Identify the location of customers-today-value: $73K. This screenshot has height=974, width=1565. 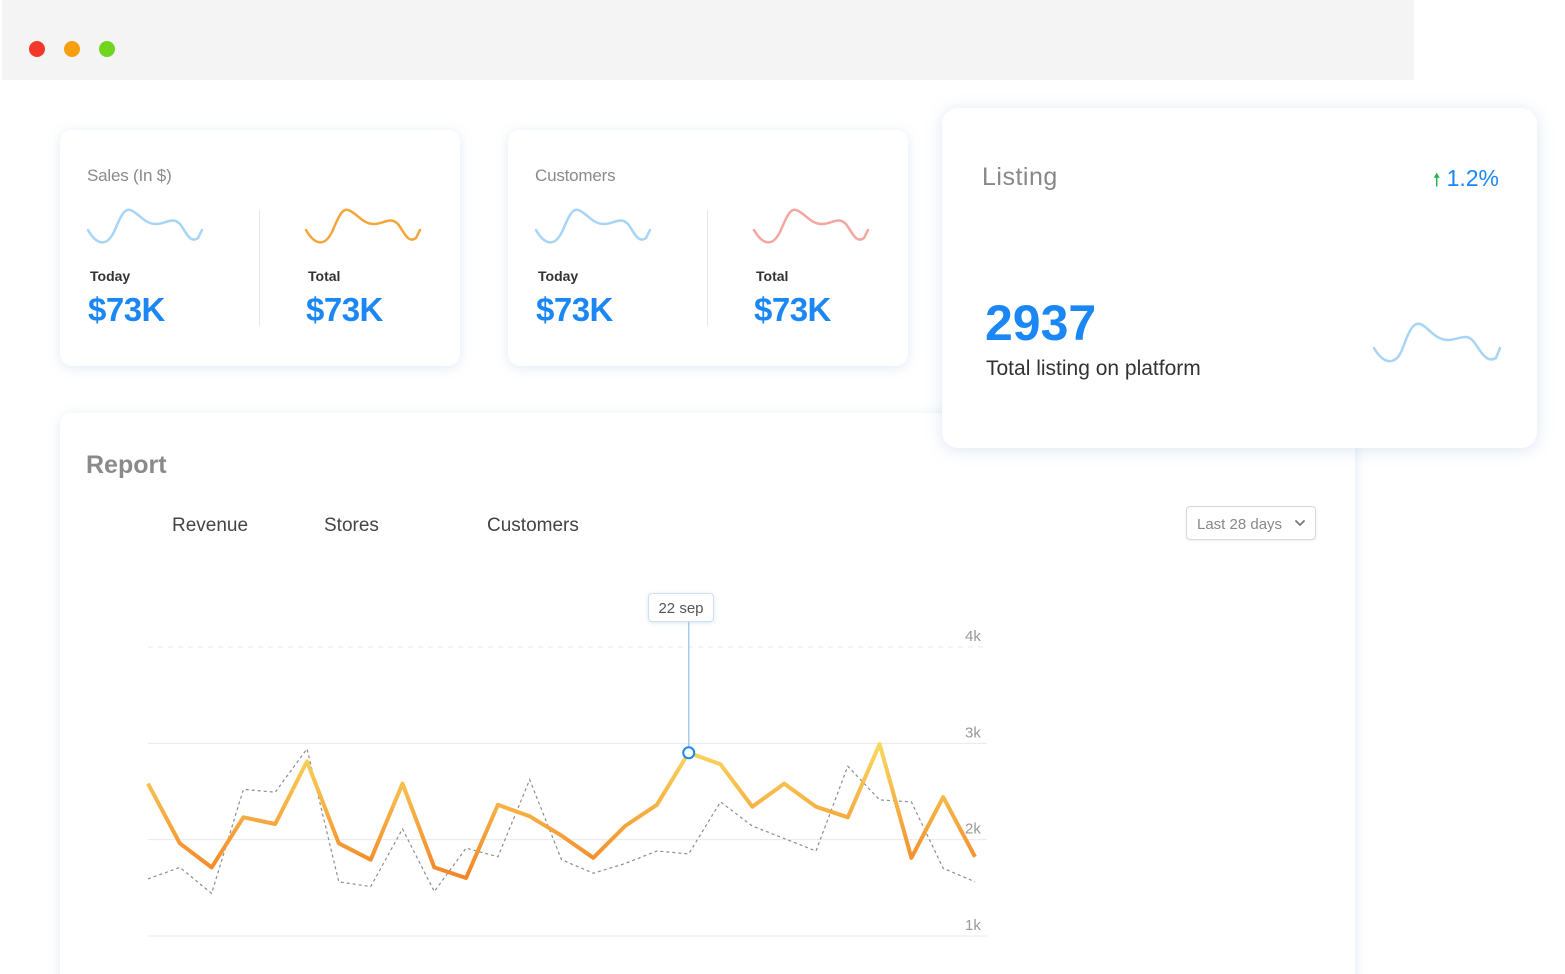
(574, 309).